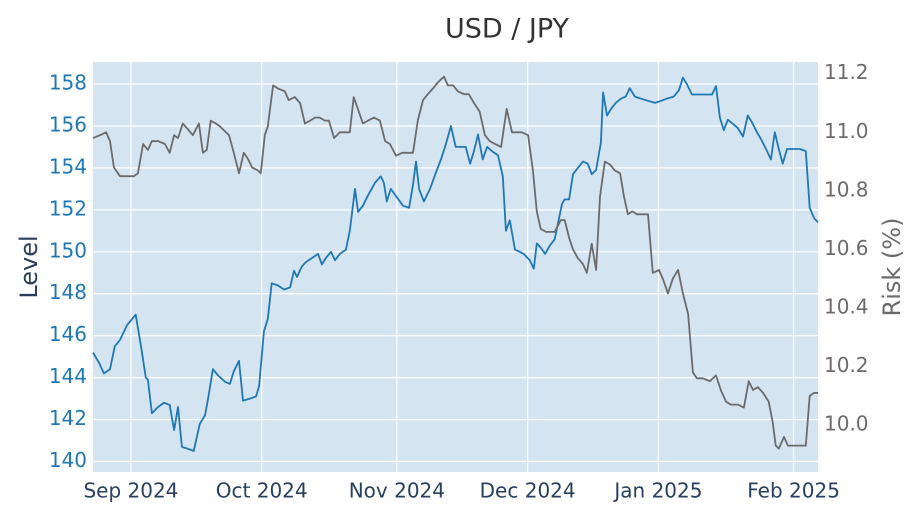 Image resolution: width=922 pixels, height=520 pixels. What do you see at coordinates (130, 491) in the screenshot?
I see `x-tick-label: Sep 2024` at bounding box center [130, 491].